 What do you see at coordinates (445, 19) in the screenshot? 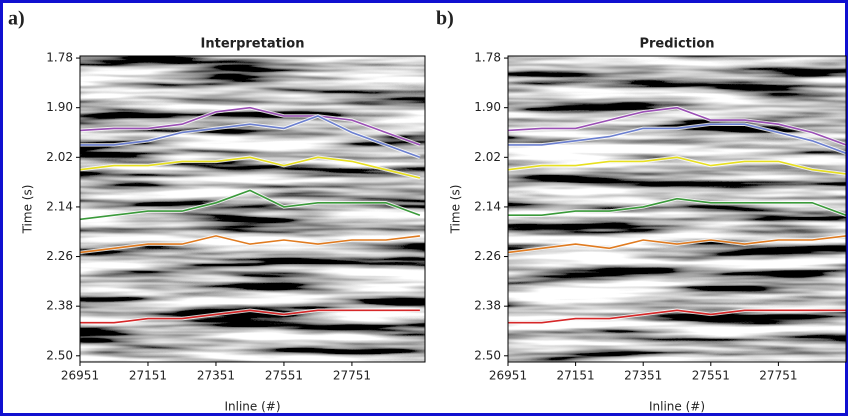
I see `panel-label: b)` at bounding box center [445, 19].